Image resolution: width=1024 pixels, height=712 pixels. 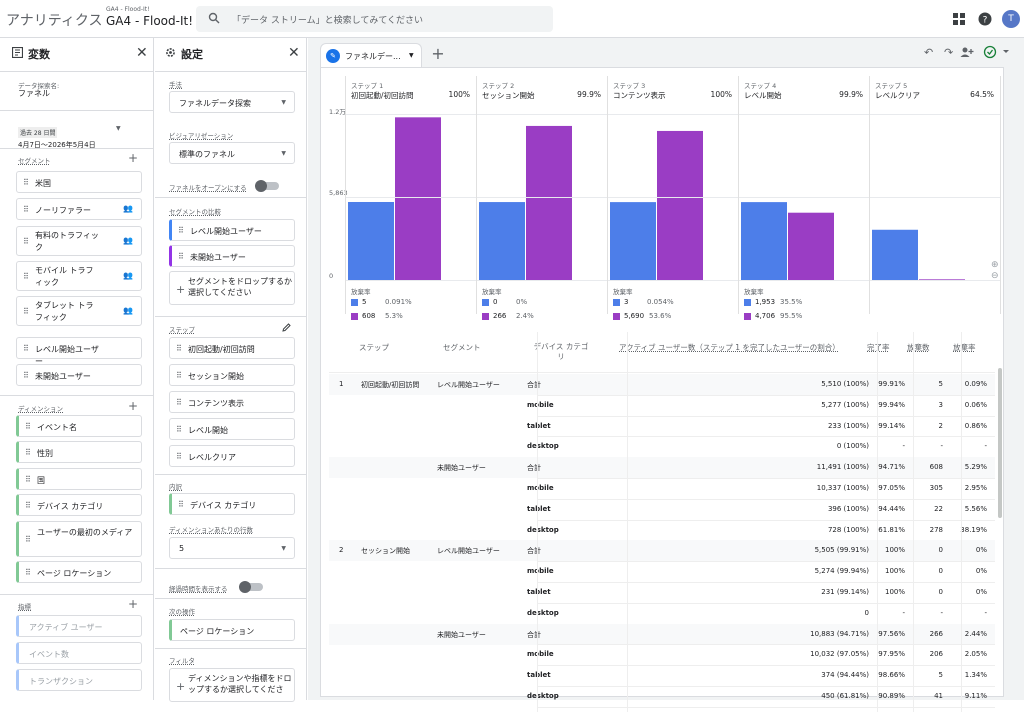 What do you see at coordinates (964, 347) in the screenshot?
I see `column-header: 放棄率` at bounding box center [964, 347].